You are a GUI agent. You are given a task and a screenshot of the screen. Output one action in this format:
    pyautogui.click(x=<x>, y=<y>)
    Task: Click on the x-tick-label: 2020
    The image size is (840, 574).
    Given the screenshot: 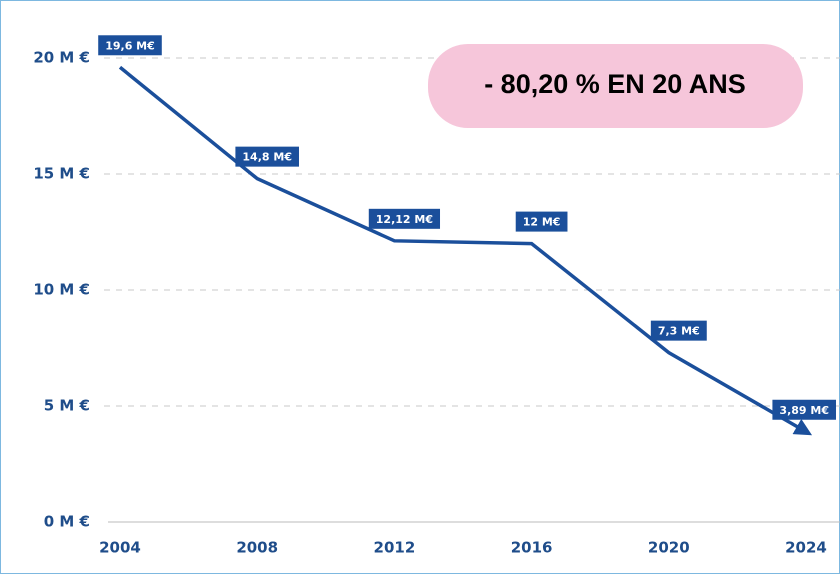 What is the action you would take?
    pyautogui.click(x=669, y=548)
    